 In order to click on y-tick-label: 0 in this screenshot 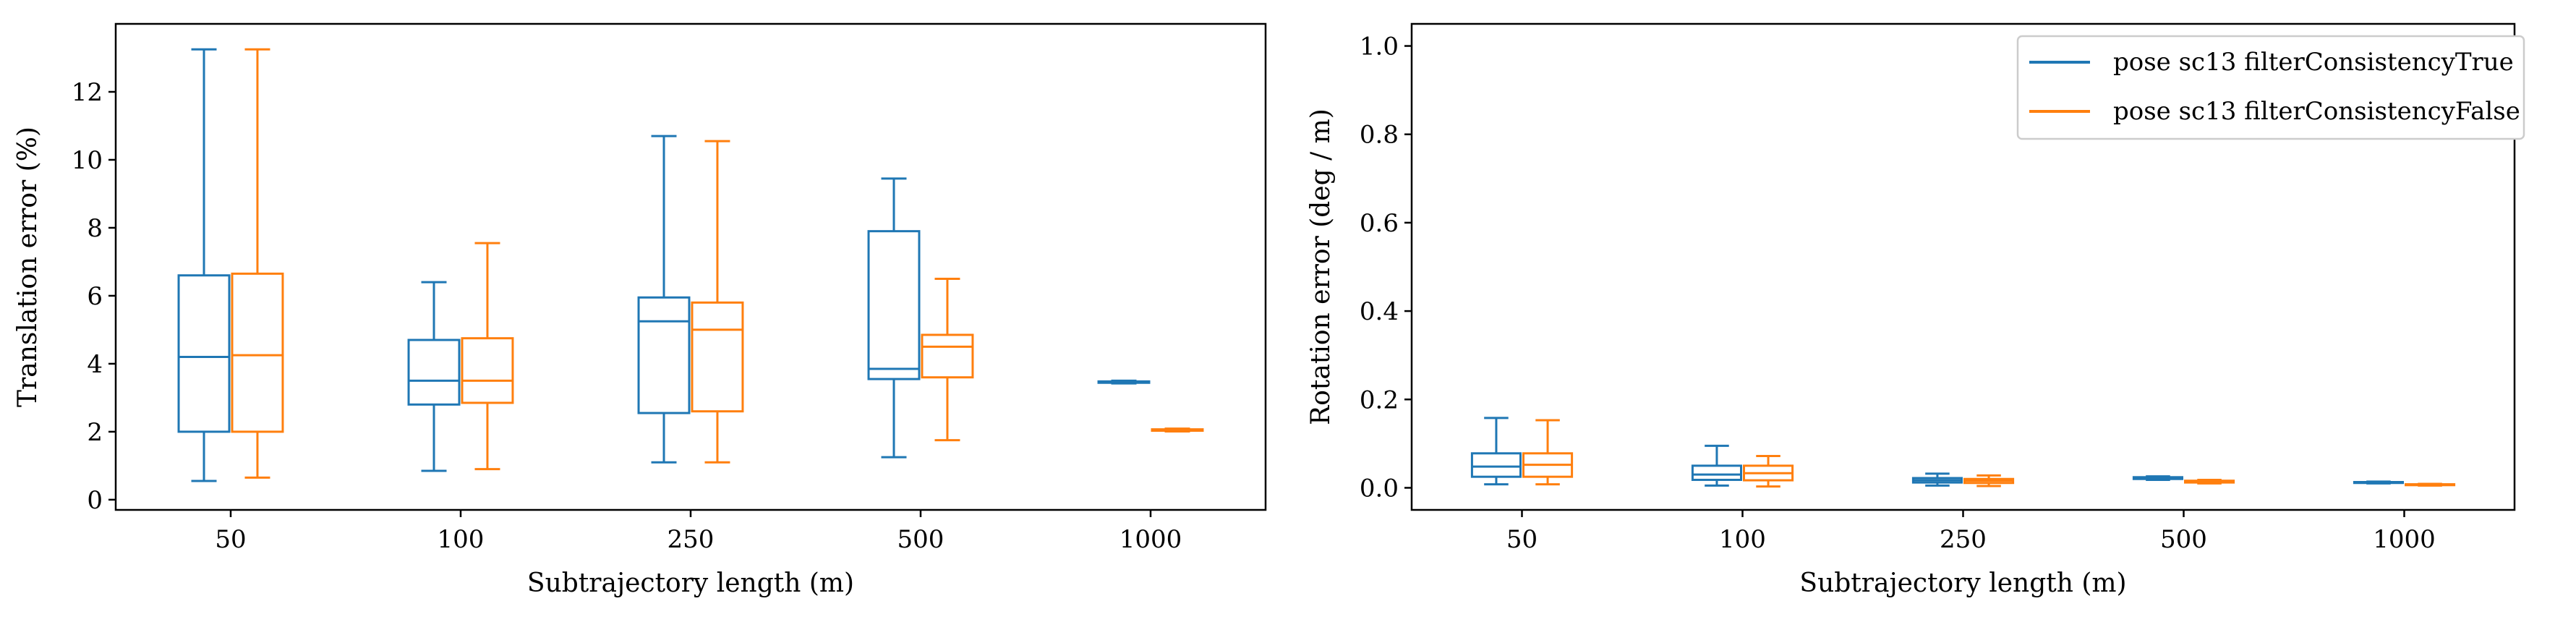, I will do `click(95, 500)`.